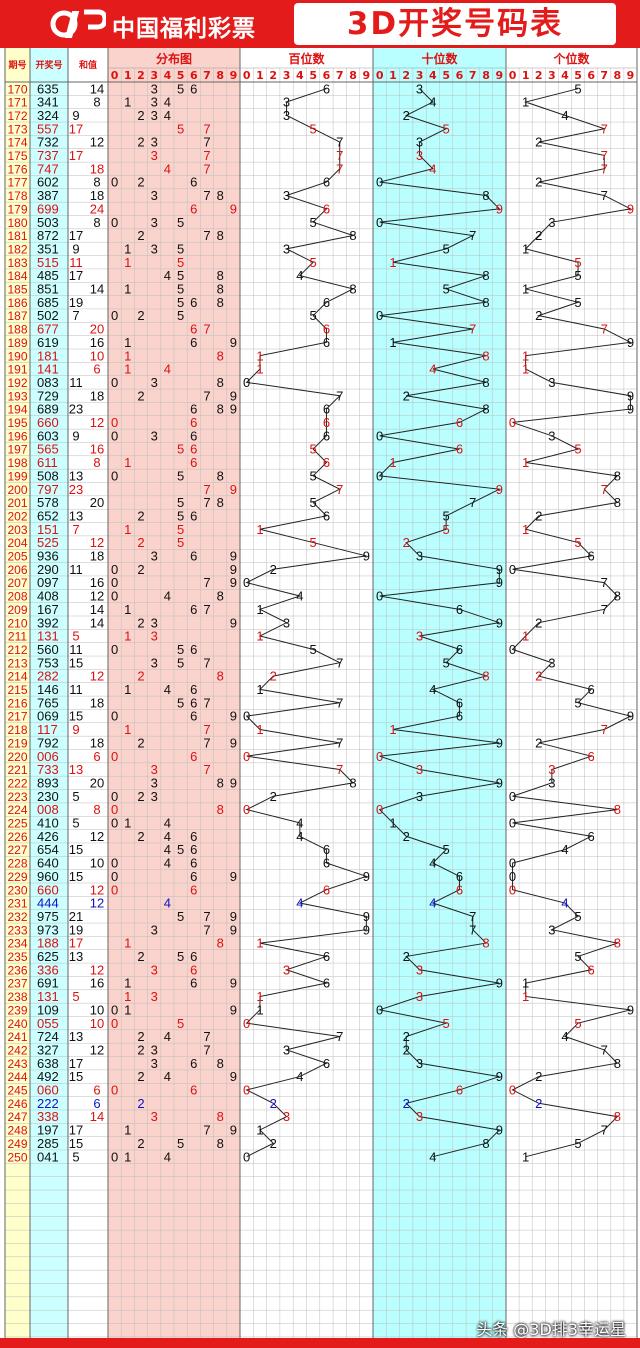 The image size is (640, 1348). Describe the element at coordinates (48, 275) in the screenshot. I see `number-cell: 485` at that location.